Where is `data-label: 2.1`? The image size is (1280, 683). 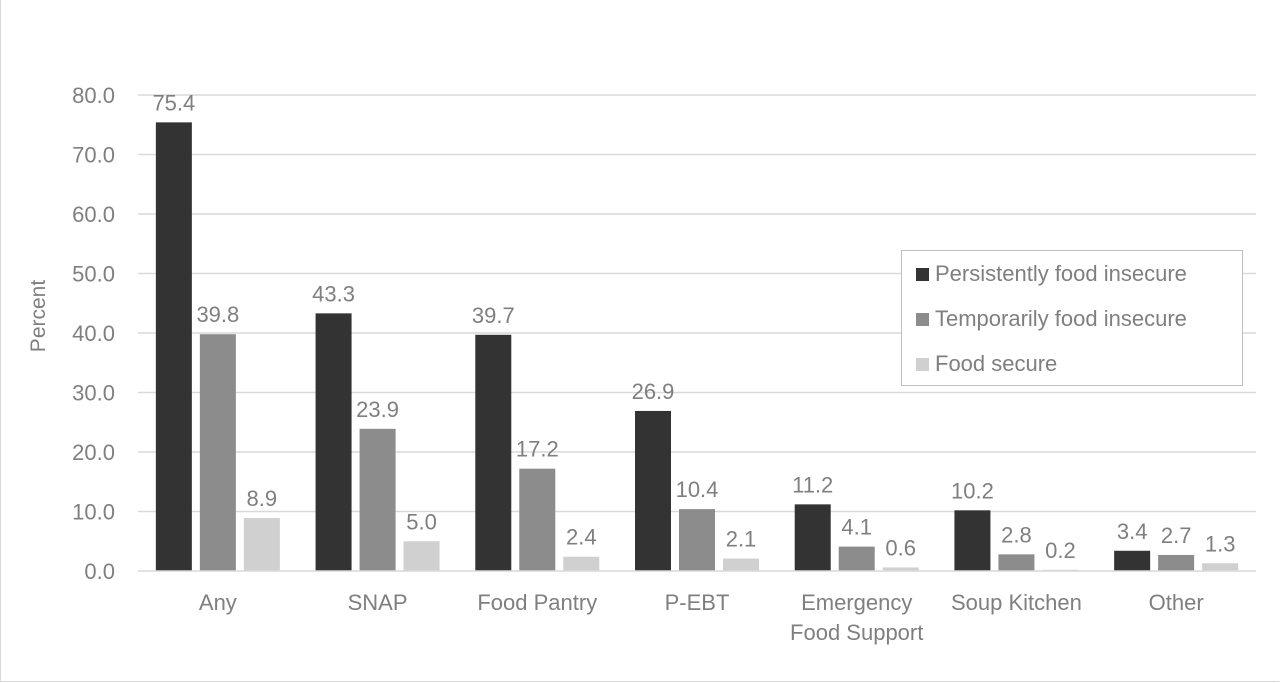 data-label: 2.1 is located at coordinates (741, 539).